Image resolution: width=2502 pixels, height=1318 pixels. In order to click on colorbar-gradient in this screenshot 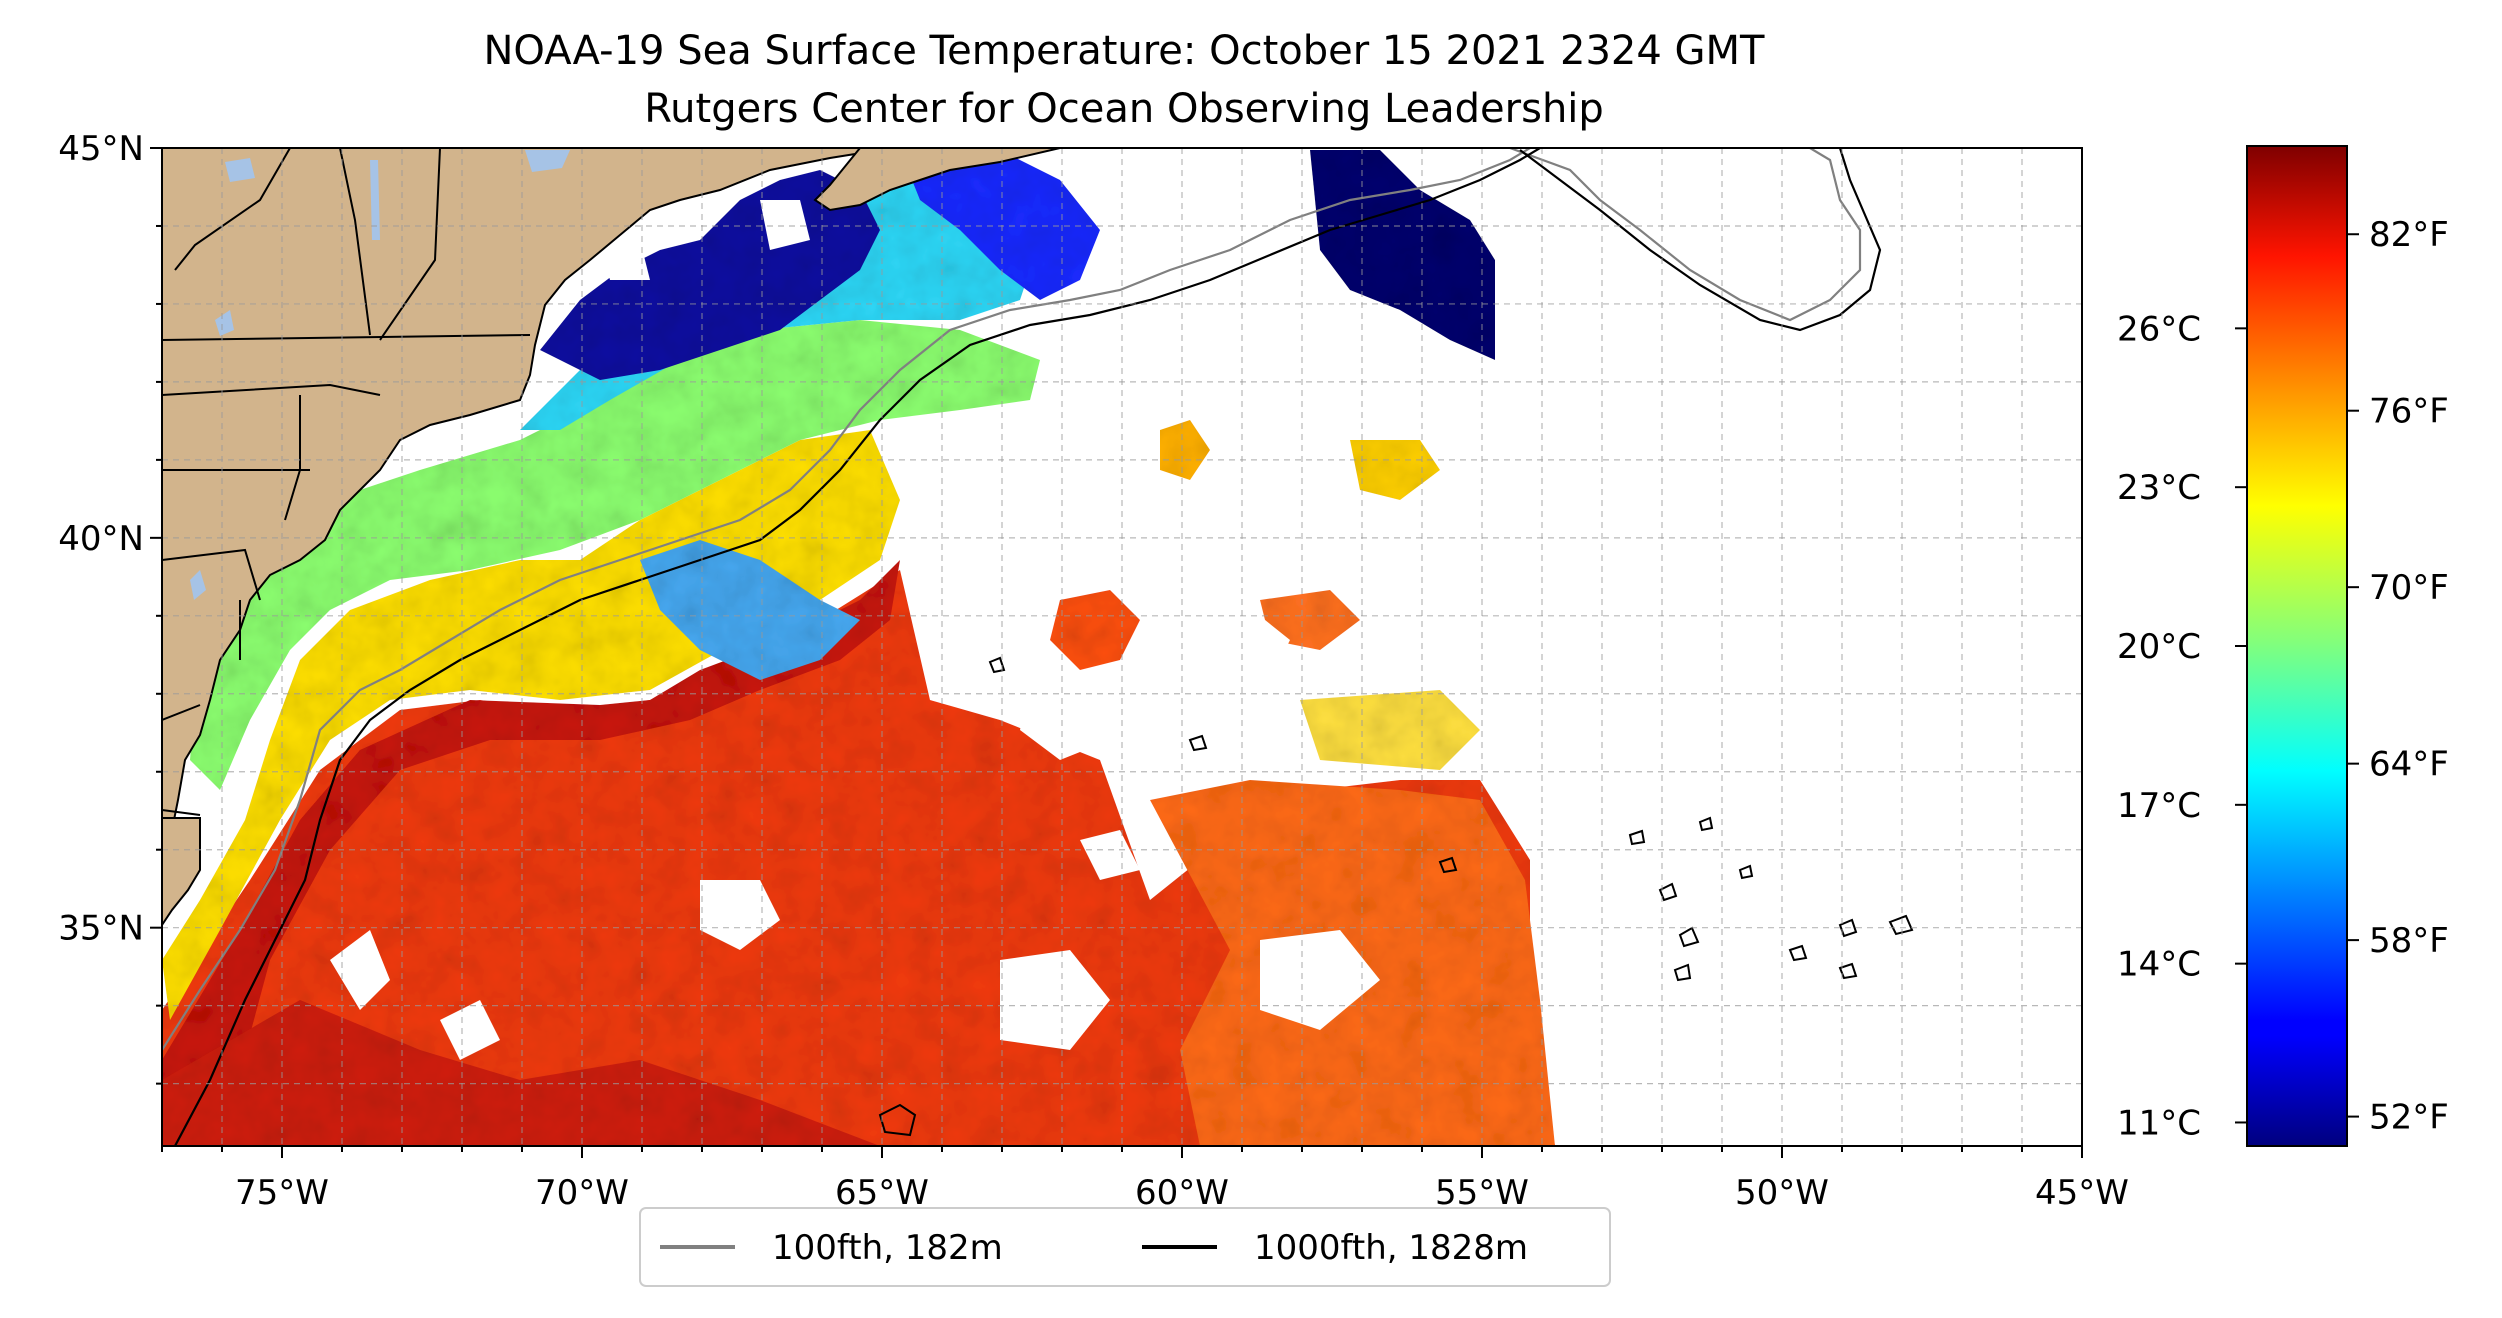, I will do `click(2297, 646)`.